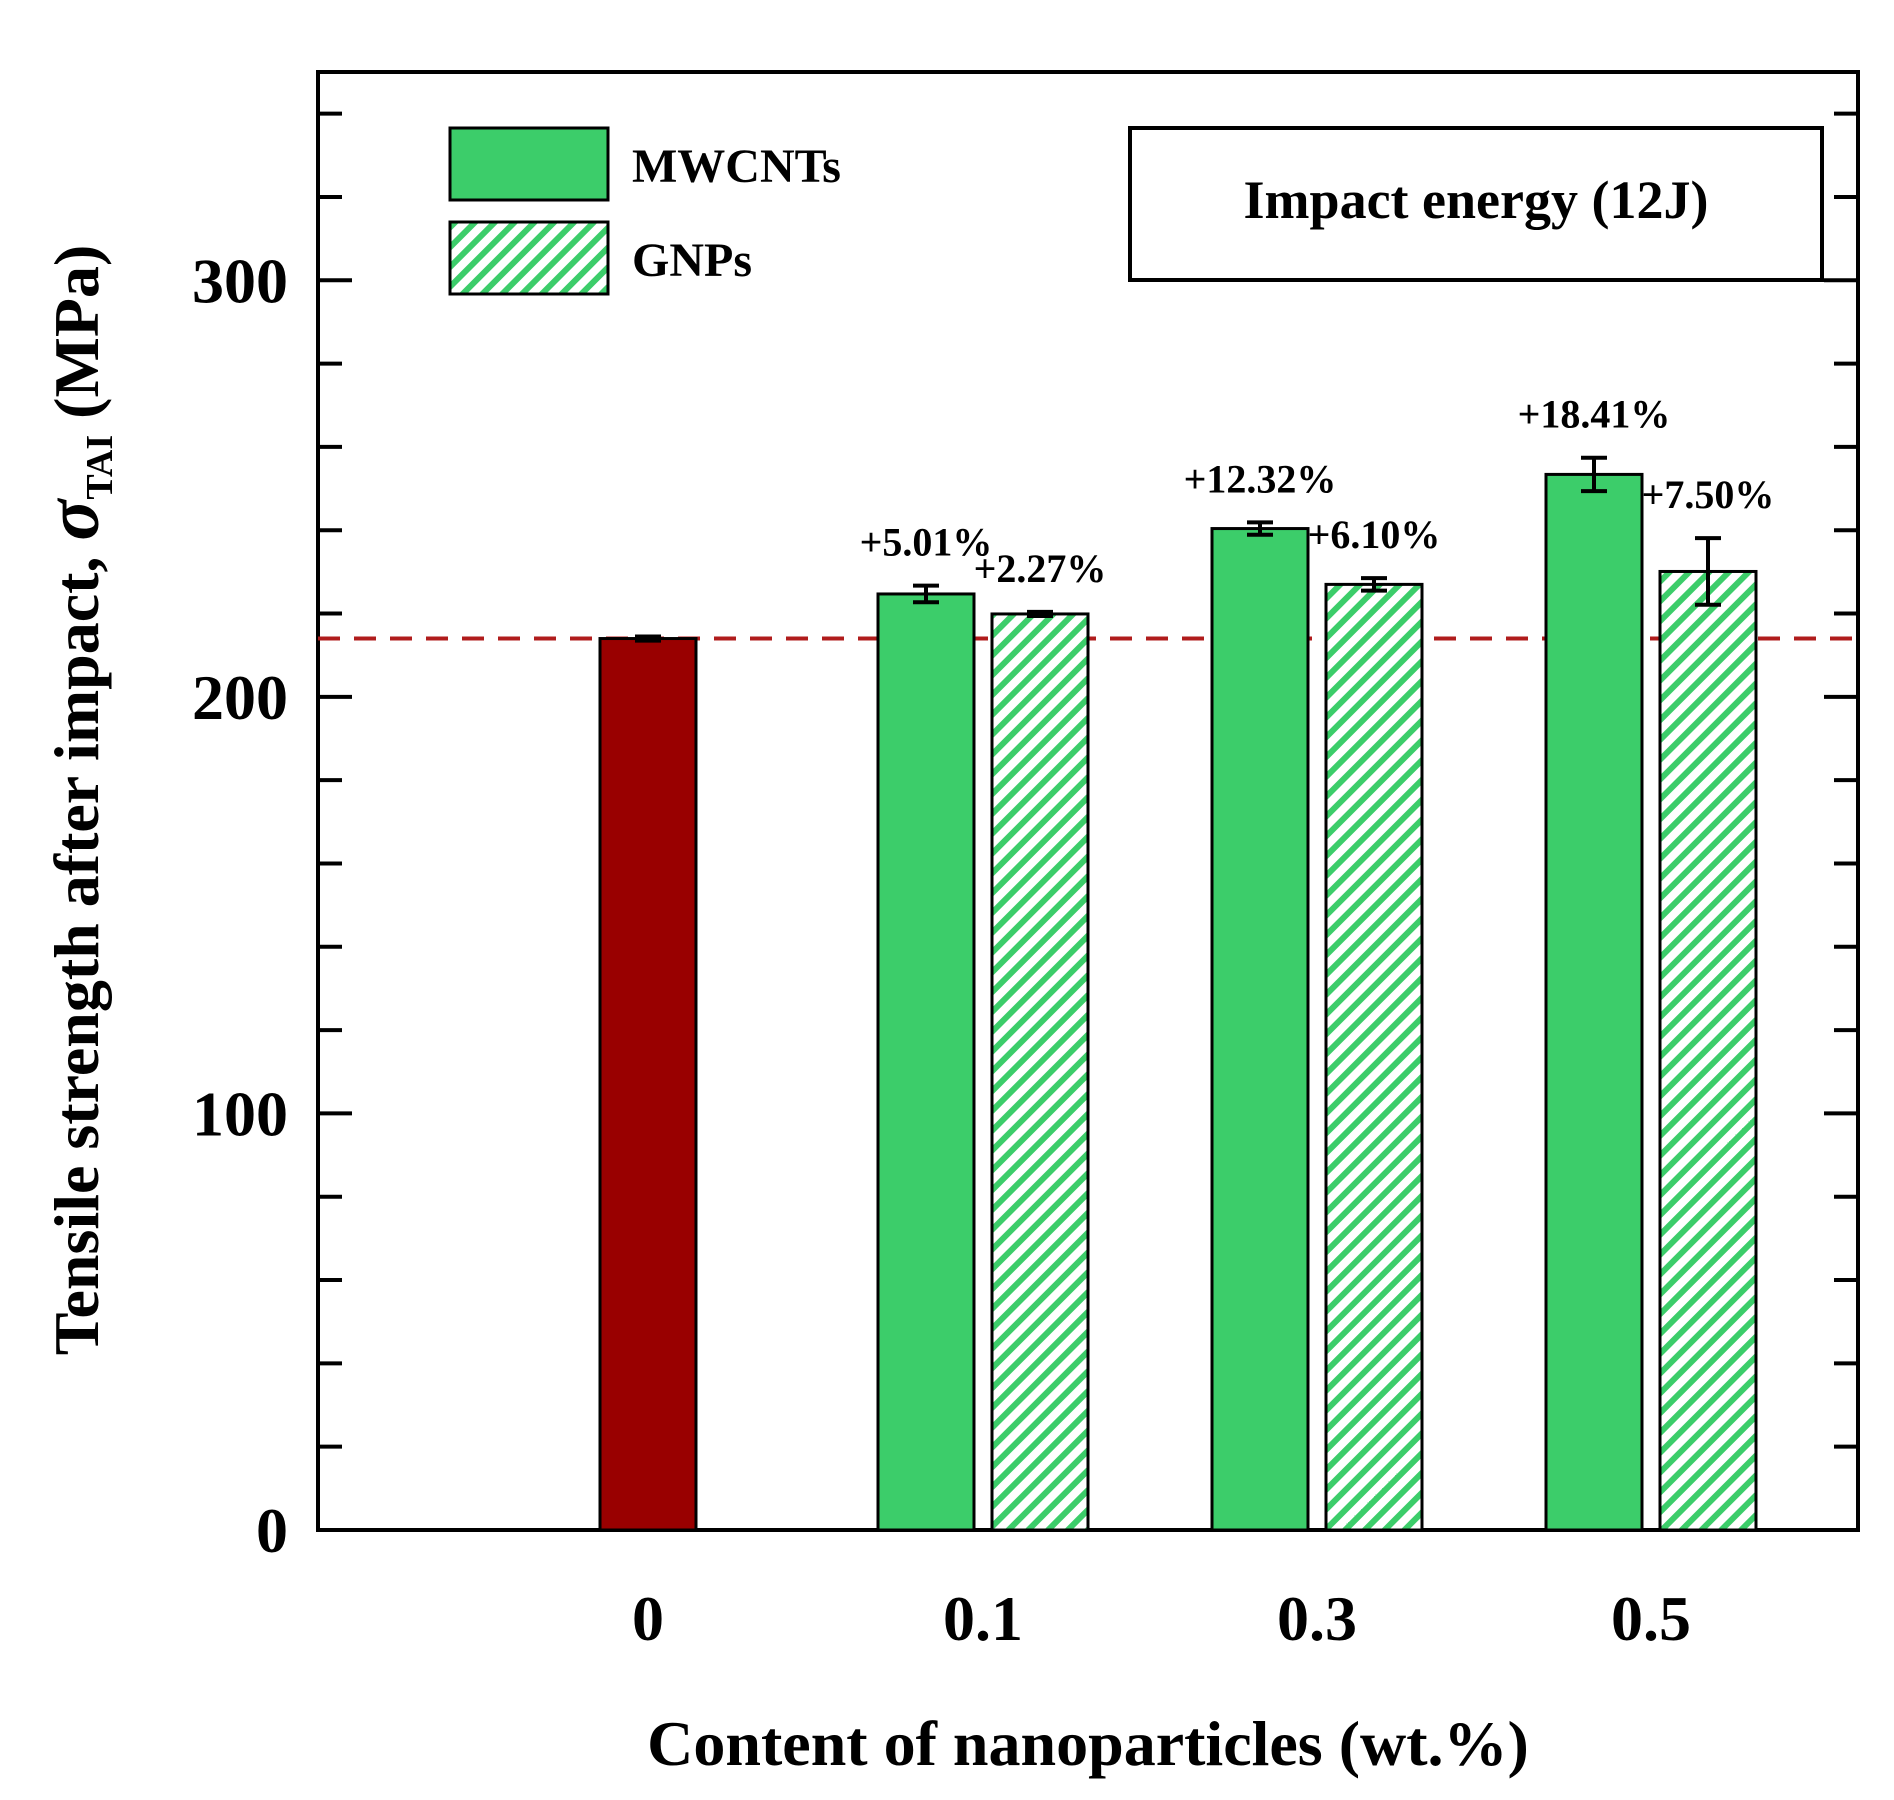  Describe the element at coordinates (1708, 494) in the screenshot. I see `percent-label: +7.50%` at that location.